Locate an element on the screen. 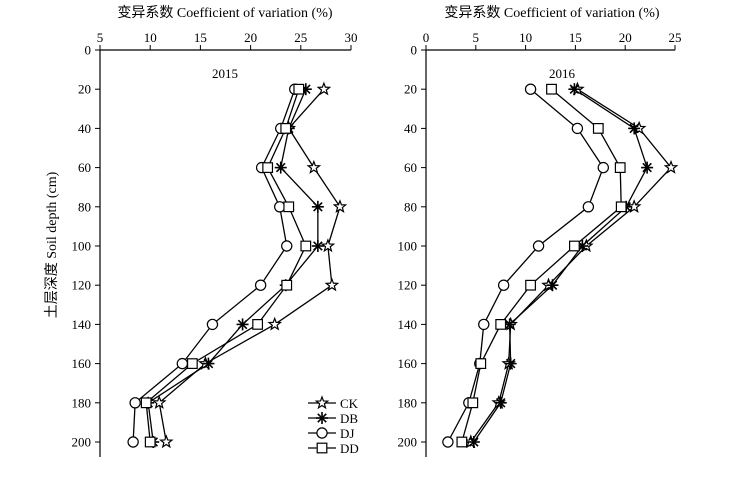 The width and height of the screenshot is (747, 497). legend-item-db: DB is located at coordinates (333, 418).